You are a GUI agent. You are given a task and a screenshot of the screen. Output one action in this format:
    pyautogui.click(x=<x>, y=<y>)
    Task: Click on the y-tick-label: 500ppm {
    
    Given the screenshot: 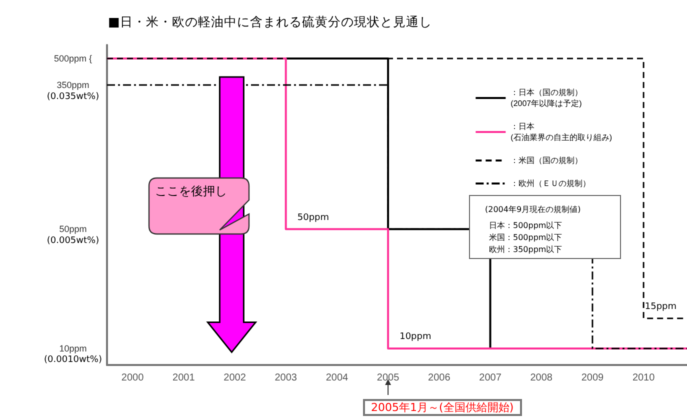 What is the action you would take?
    pyautogui.click(x=73, y=59)
    